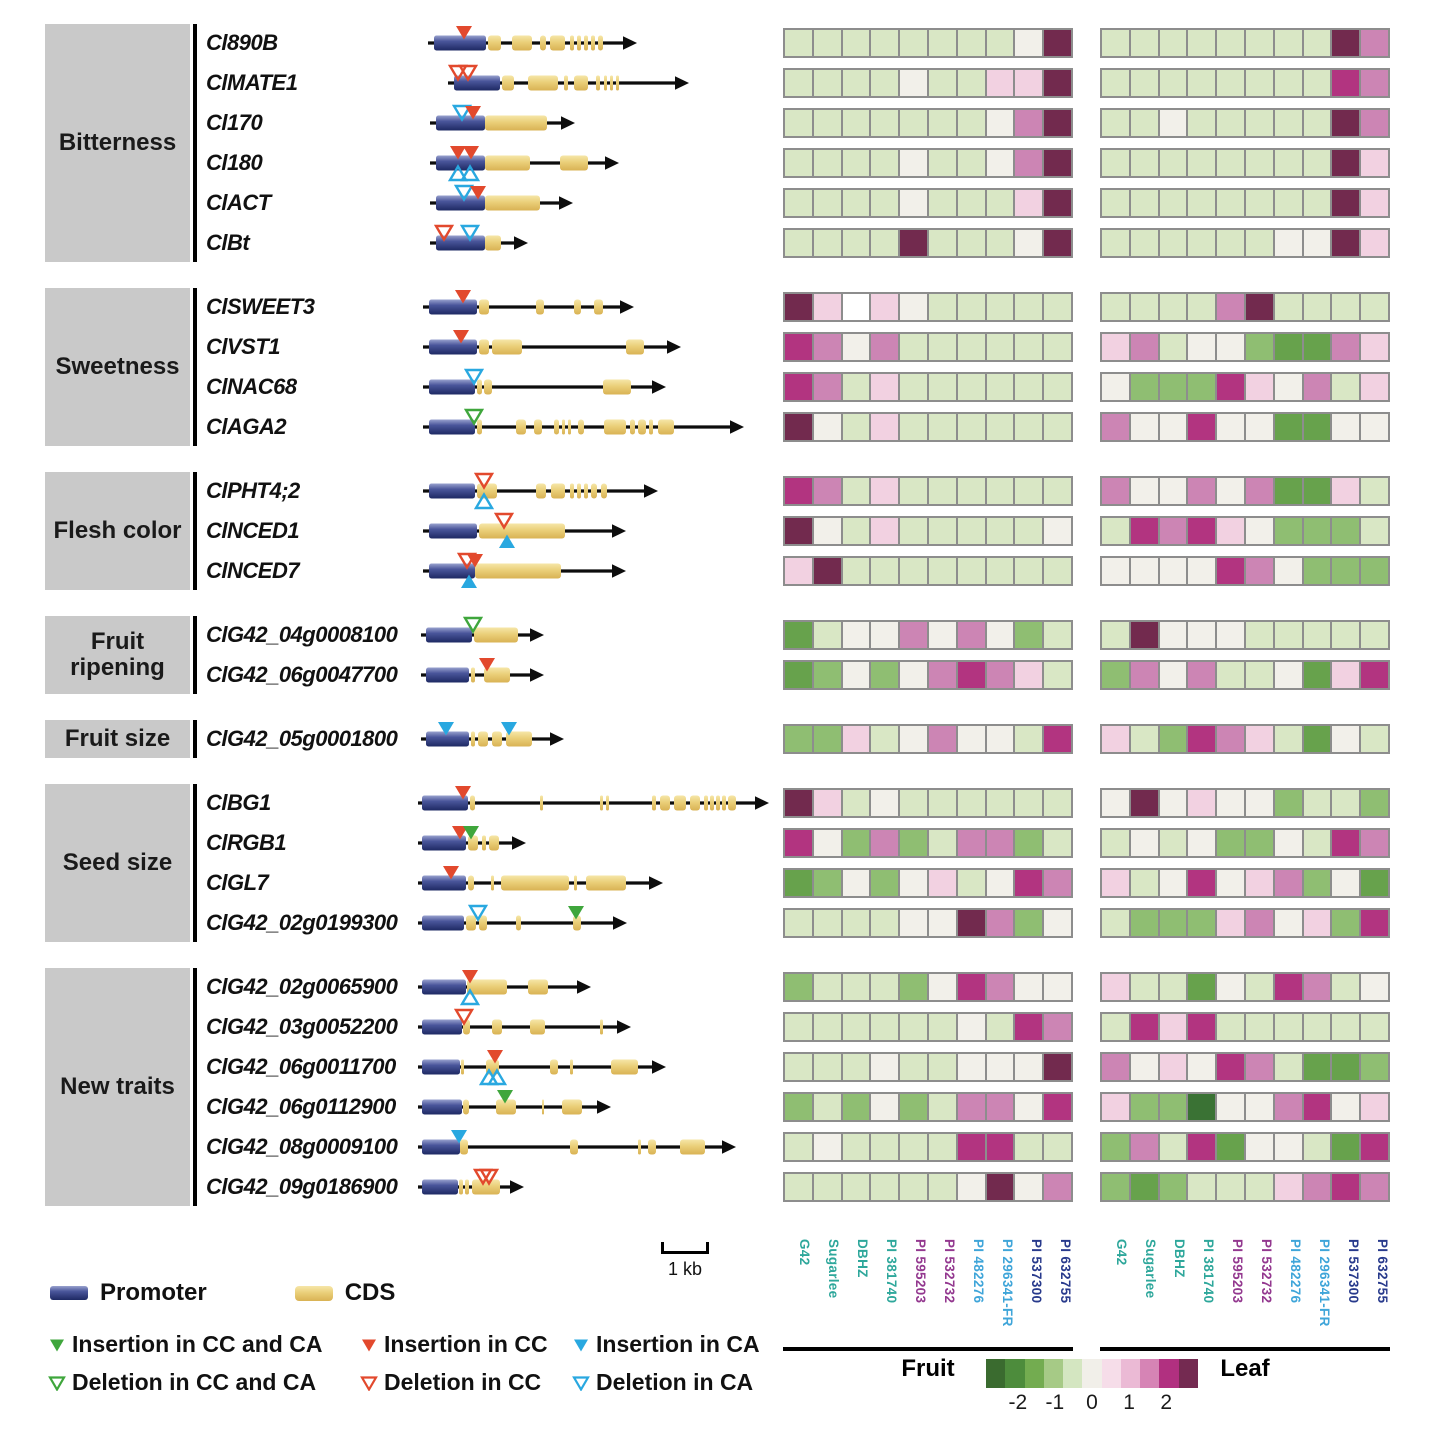 This screenshot has height=1434, width=1430. Describe the element at coordinates (497, 1077) in the screenshot. I see `marker-del_ca-icon` at that location.